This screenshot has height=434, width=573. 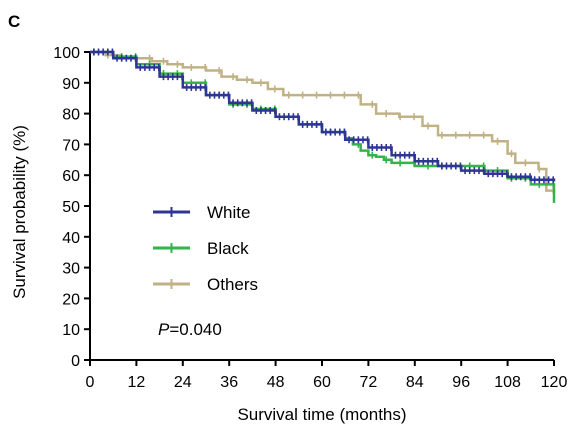 I want to click on p-value-symbol: P, so click(x=164, y=329).